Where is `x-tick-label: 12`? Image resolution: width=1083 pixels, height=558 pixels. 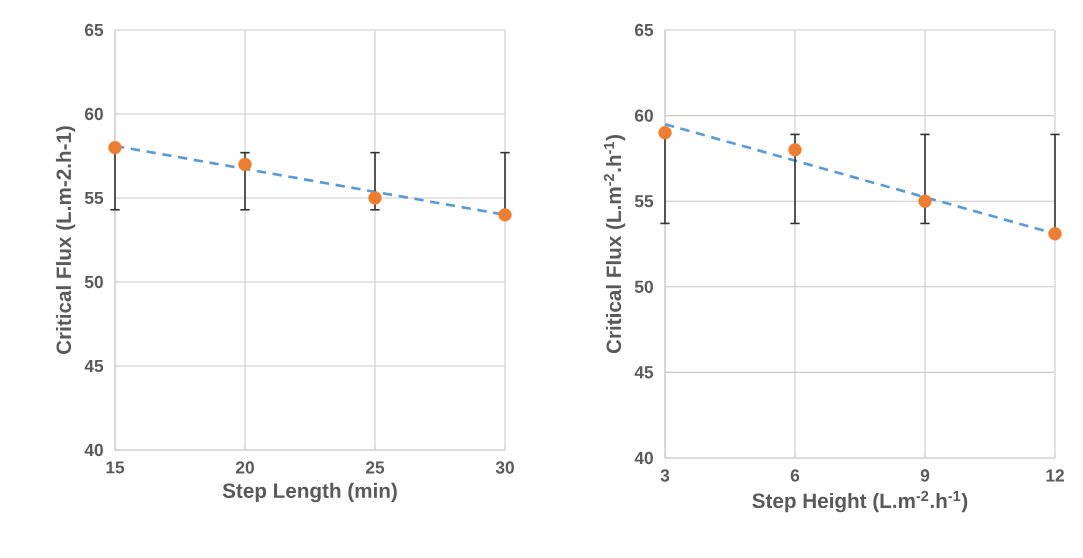
x-tick-label: 12 is located at coordinates (1055, 475).